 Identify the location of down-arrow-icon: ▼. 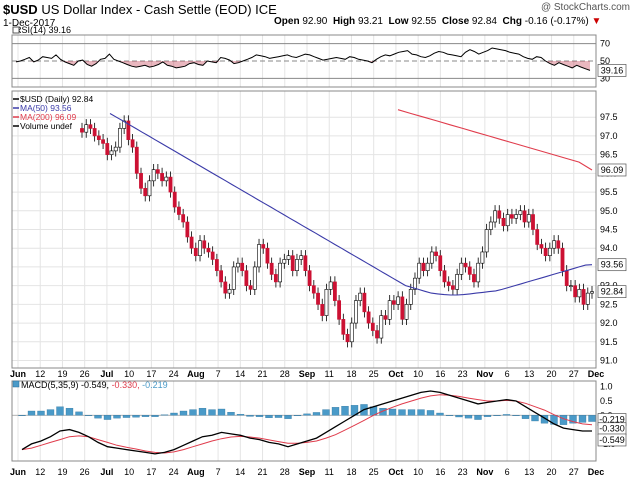
(596, 21).